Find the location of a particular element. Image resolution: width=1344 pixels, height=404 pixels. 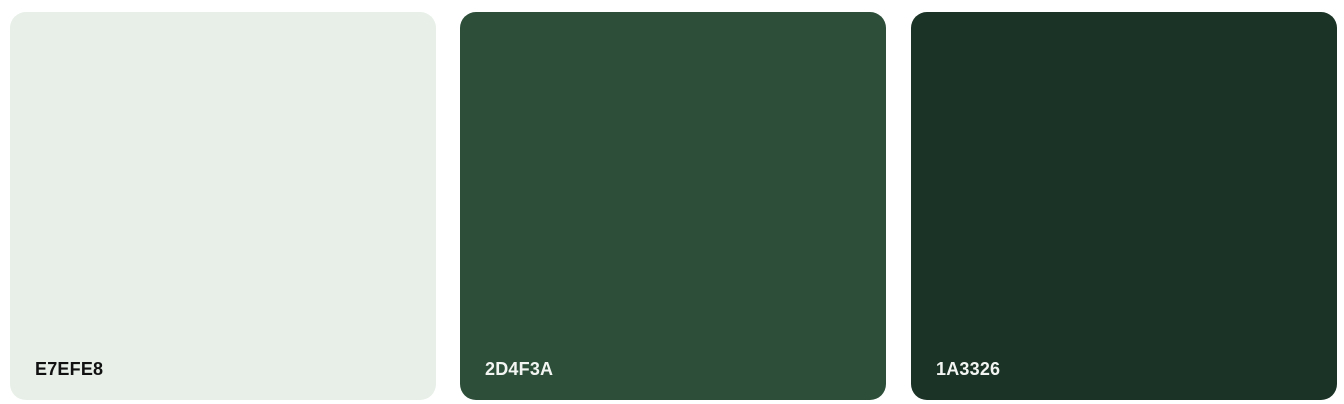

swatch-hex-label: 1A3326 is located at coordinates (968, 369).